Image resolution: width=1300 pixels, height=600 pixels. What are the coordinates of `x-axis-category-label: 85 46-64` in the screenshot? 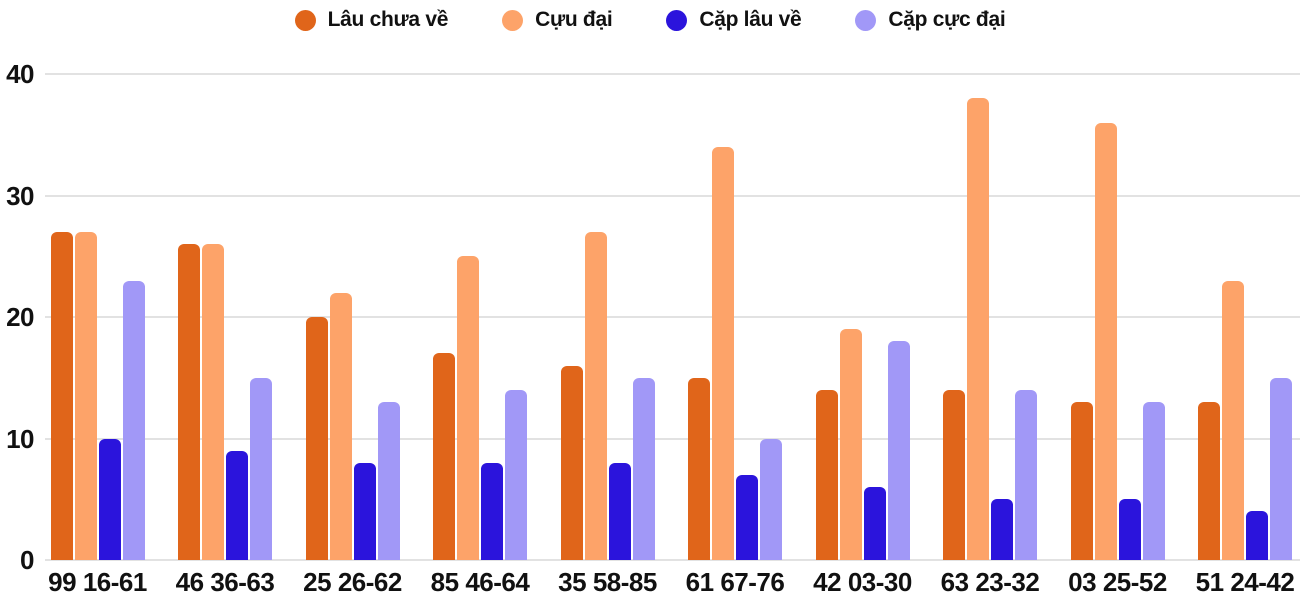 It's located at (480, 582).